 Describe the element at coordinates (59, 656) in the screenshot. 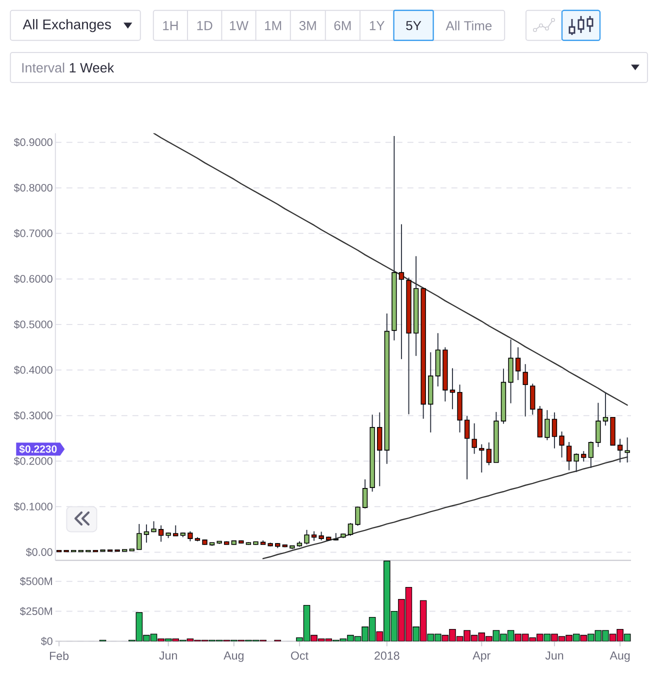

I see `x-tick-label: Feb` at that location.